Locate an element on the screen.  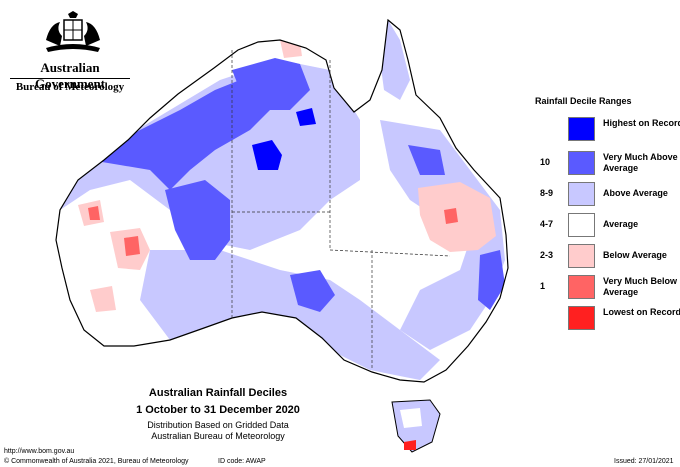
legend-item-very-much-above: 10 Very Much Above Average is located at coordinates (609, 164).